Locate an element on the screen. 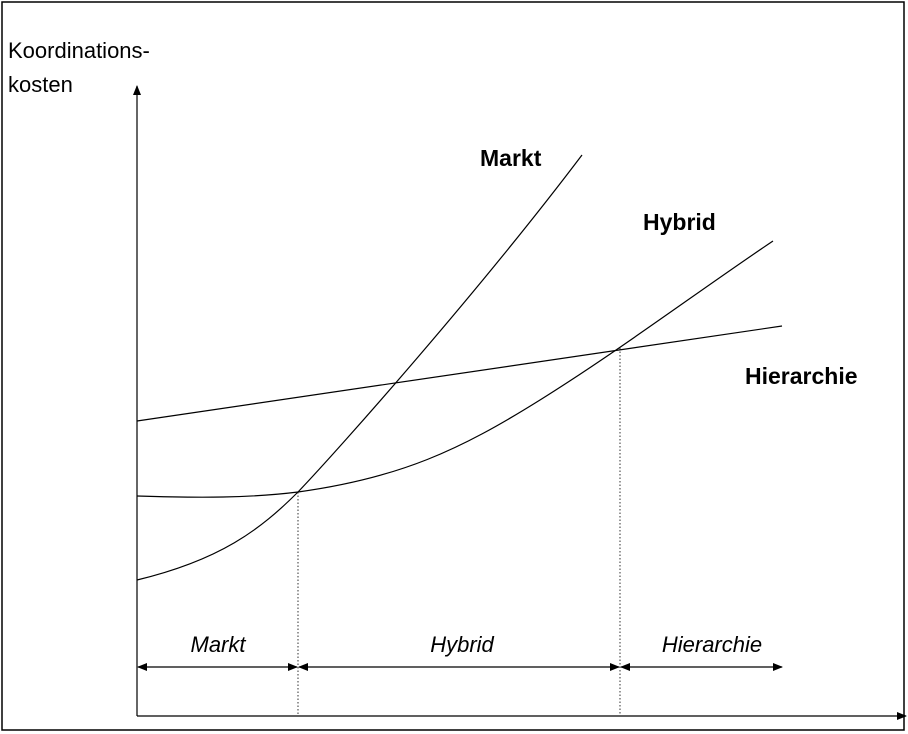 This screenshot has height=734, width=908. curve-label: Hybrid is located at coordinates (679, 222).